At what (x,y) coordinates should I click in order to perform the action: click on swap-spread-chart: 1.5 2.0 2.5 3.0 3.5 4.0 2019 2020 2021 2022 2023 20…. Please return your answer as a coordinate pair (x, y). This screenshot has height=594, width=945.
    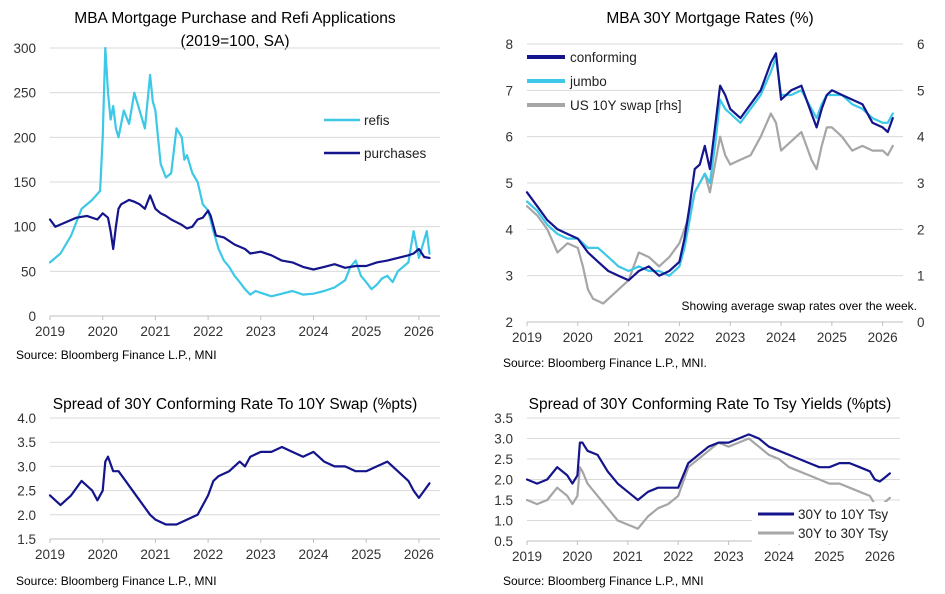
    Looking at the image, I should click on (228, 486).